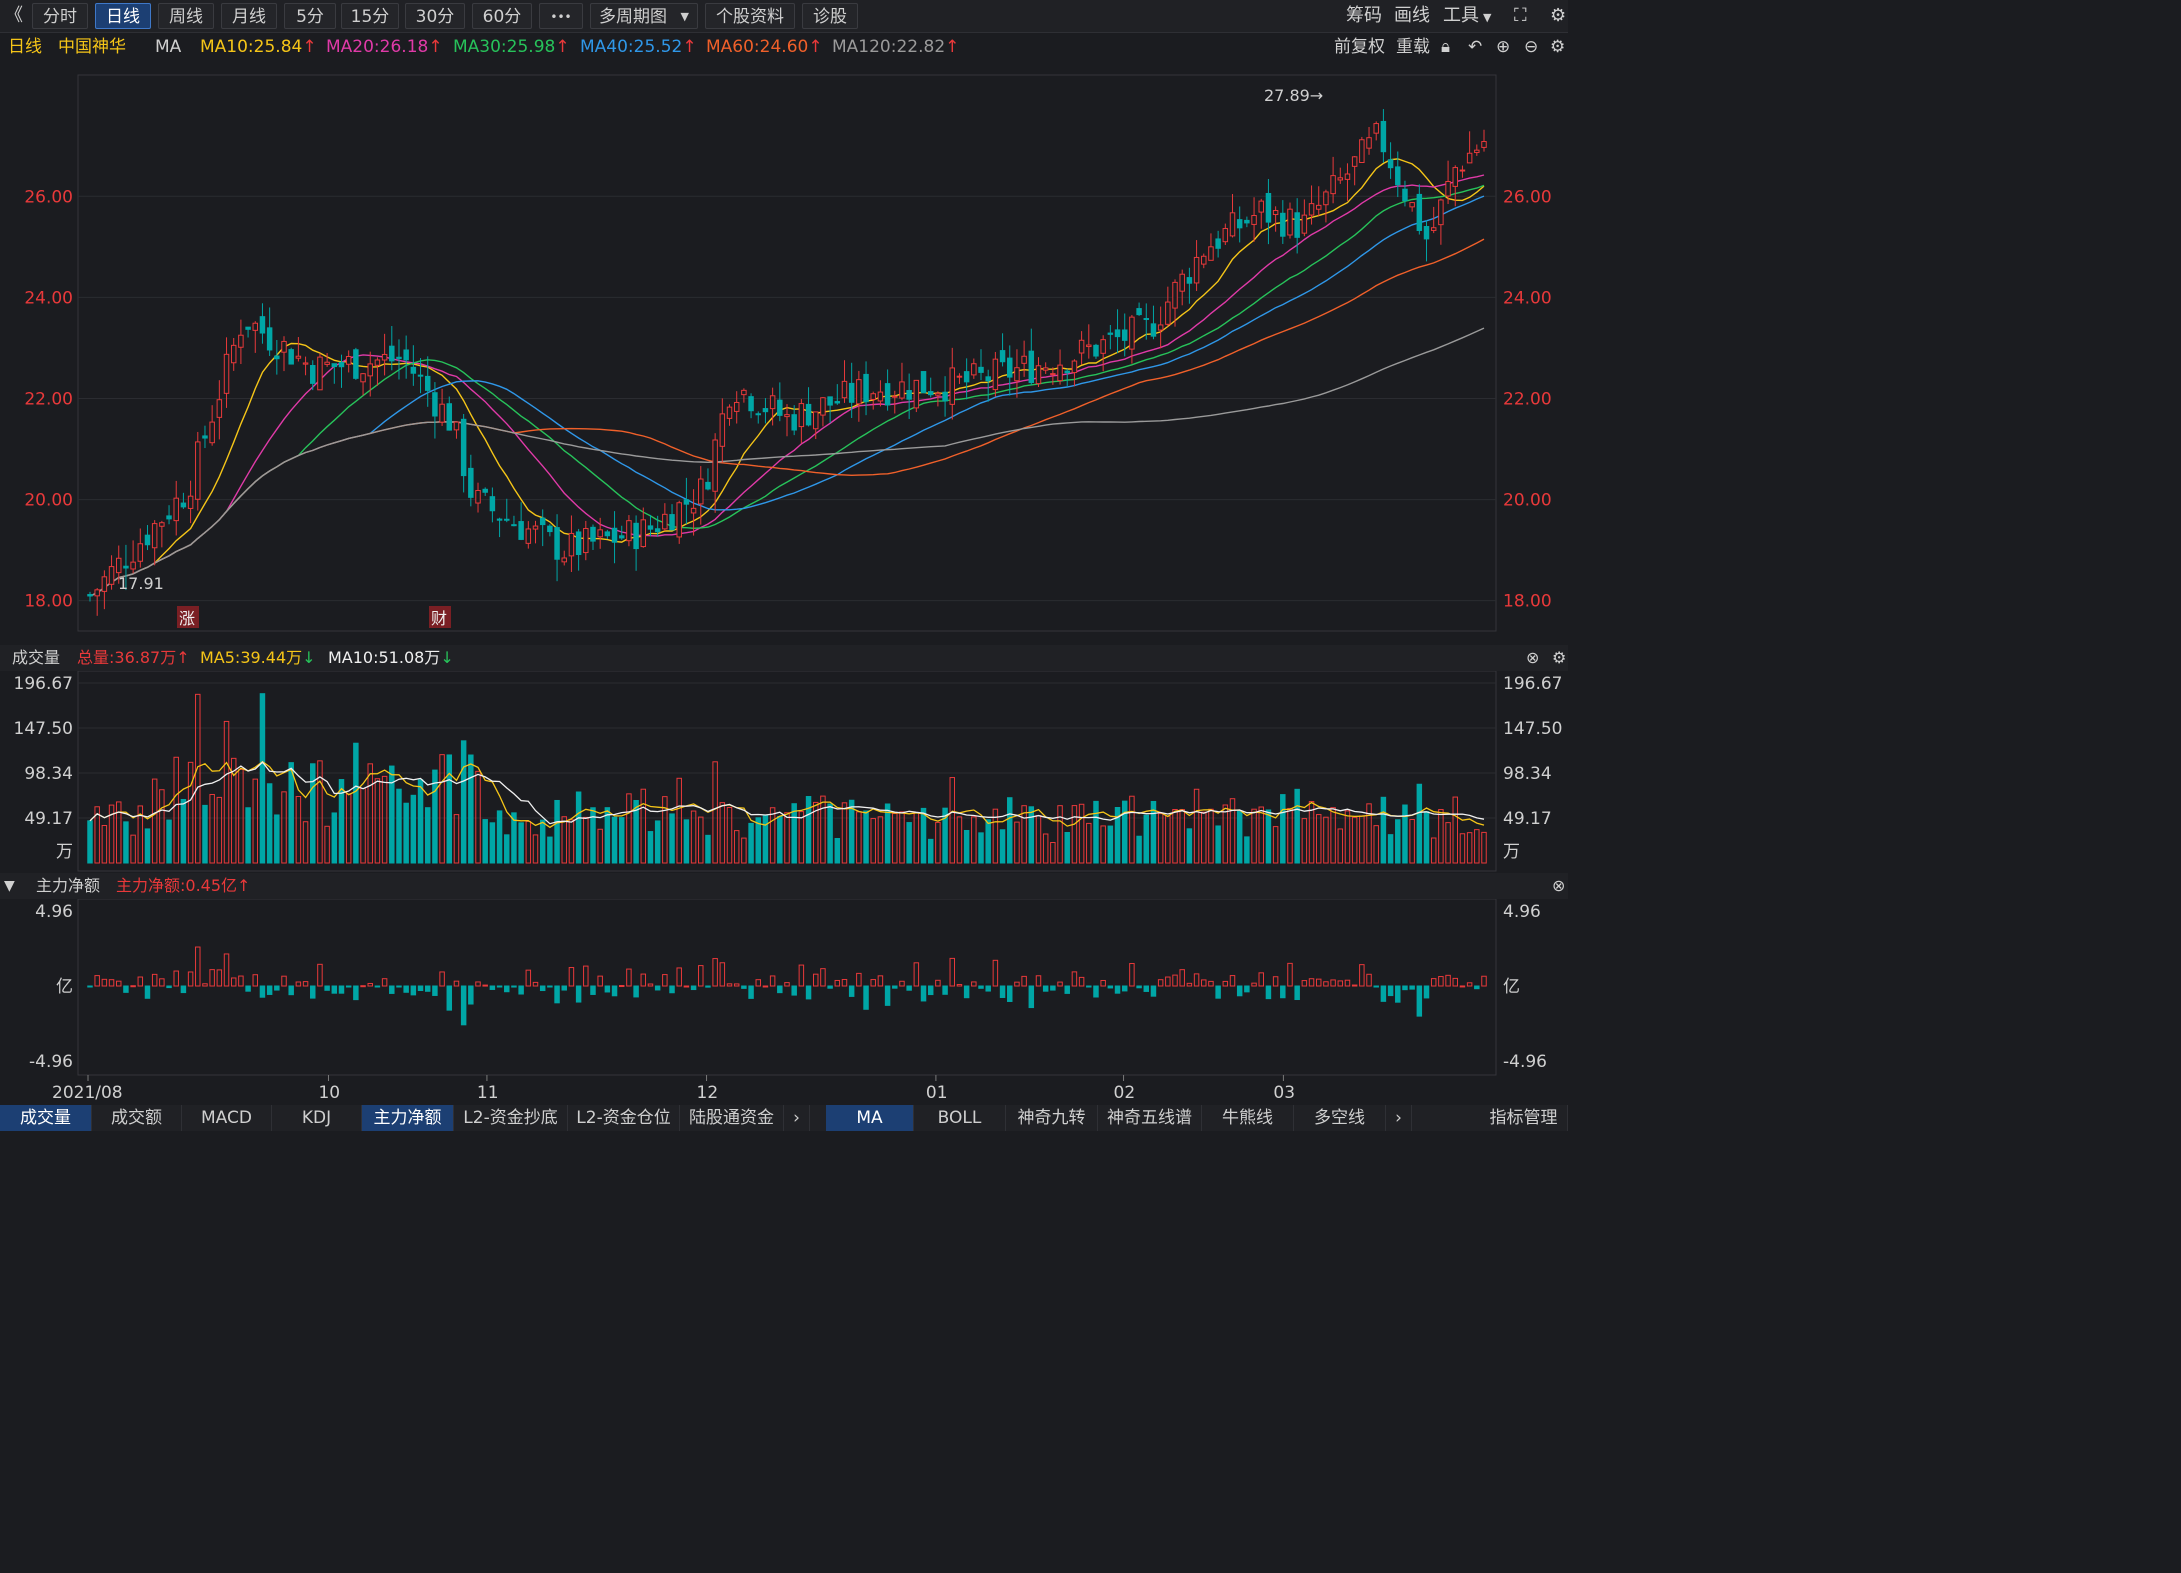 This screenshot has height=1573, width=2181. Describe the element at coordinates (960, 1118) in the screenshot. I see `btab-boll: BOLL` at that location.